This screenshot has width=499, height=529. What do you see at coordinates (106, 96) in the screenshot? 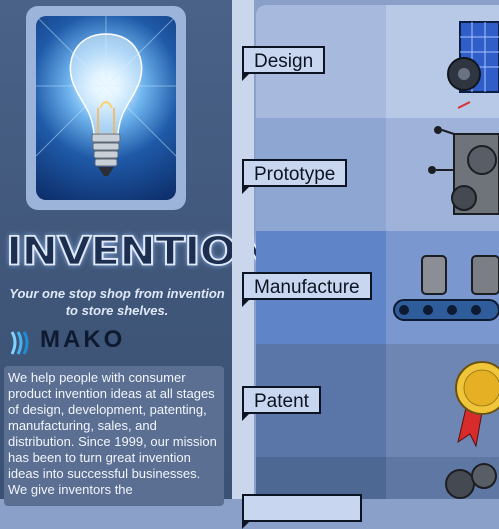
I see `light-bulb-icon` at bounding box center [106, 96].